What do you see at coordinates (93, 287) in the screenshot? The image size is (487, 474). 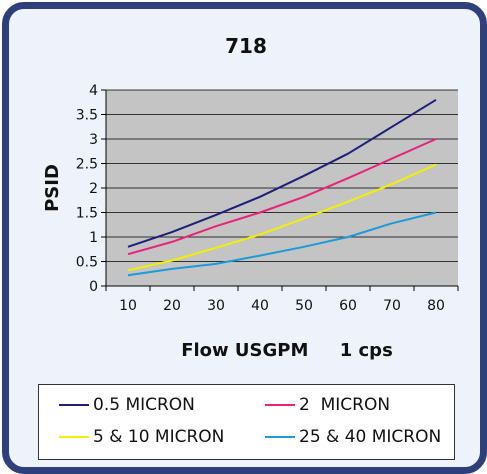 I see `y-tick-label: 0` at bounding box center [93, 287].